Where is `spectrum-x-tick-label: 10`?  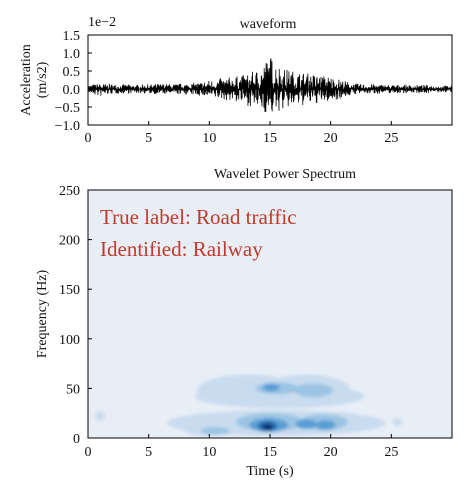
spectrum-x-tick-label: 10 is located at coordinates (209, 452).